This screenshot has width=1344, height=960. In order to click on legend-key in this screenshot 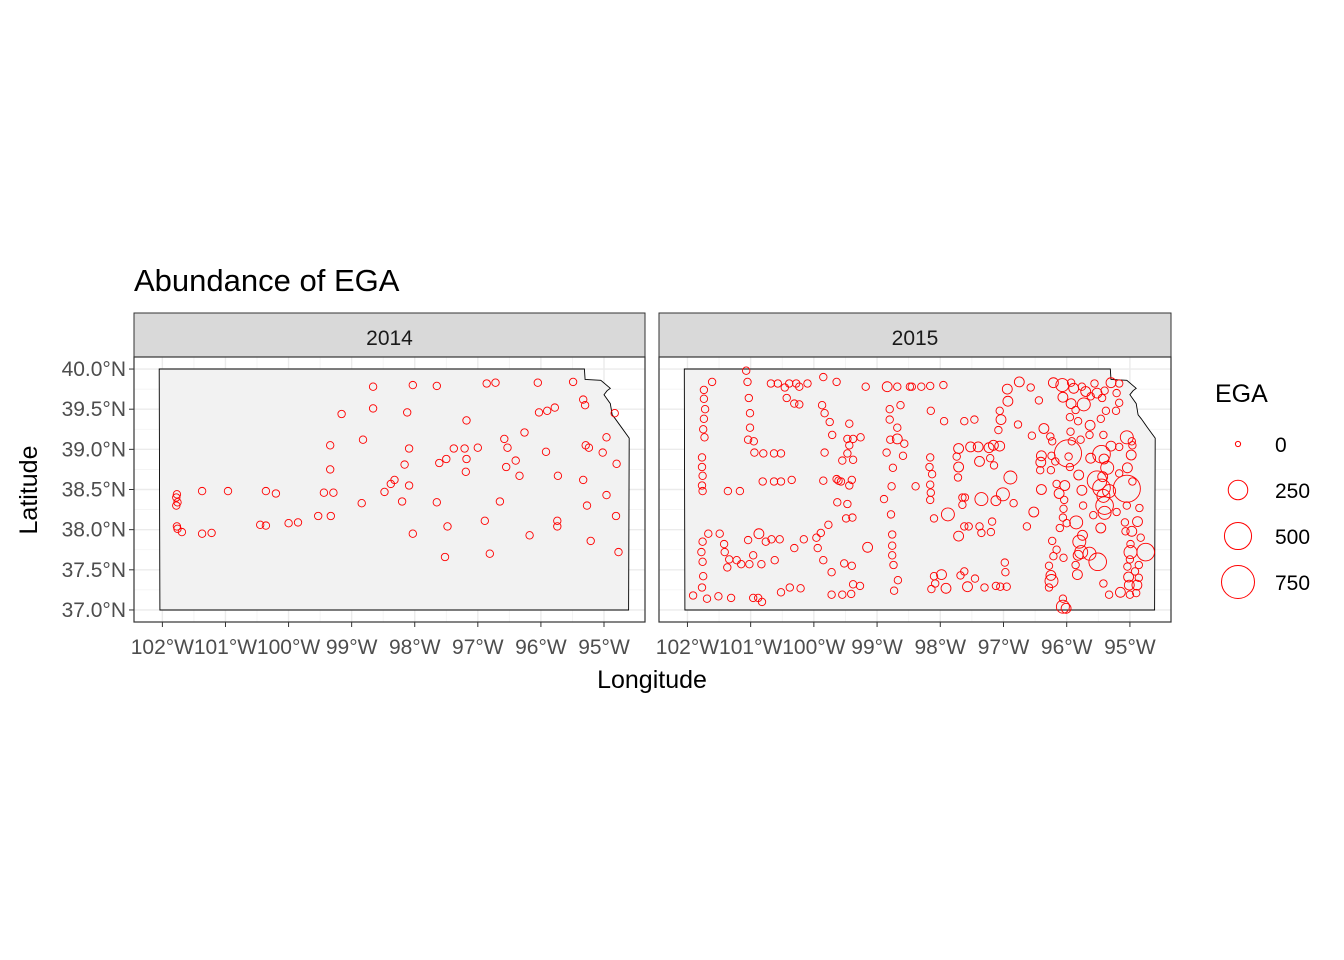, I will do `click(1238, 536)`.